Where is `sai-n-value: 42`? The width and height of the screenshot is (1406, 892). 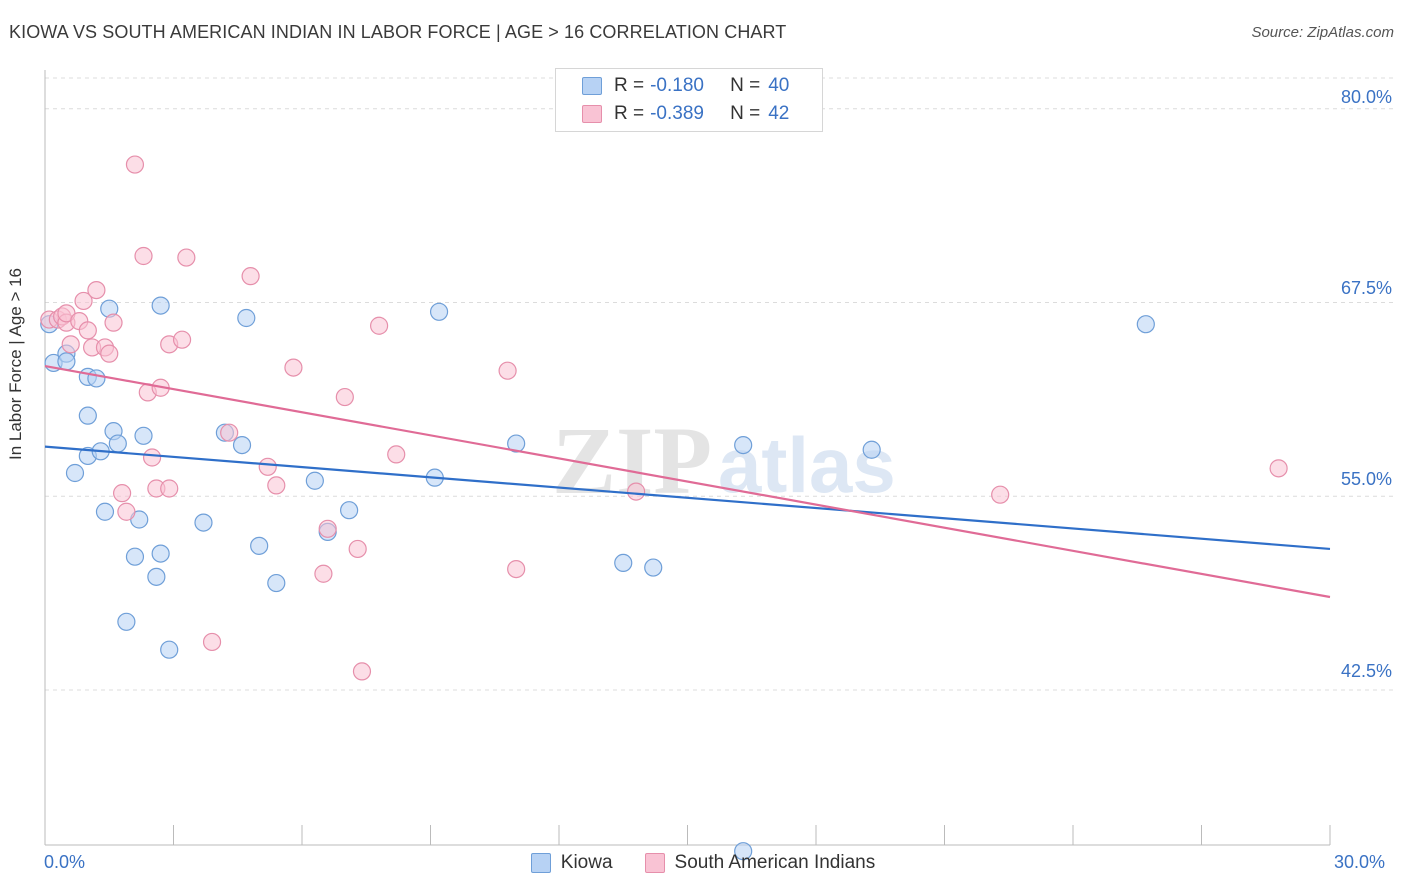 sai-n-value: 42 is located at coordinates (779, 113).